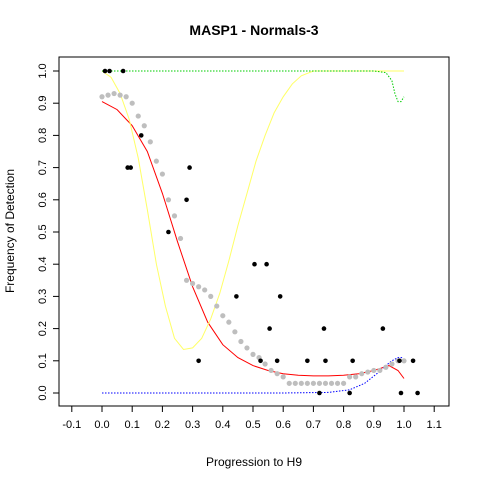 The width and height of the screenshot is (480, 480). Describe the element at coordinates (43, 199) in the screenshot. I see `y-tick-label: 0.6` at that location.